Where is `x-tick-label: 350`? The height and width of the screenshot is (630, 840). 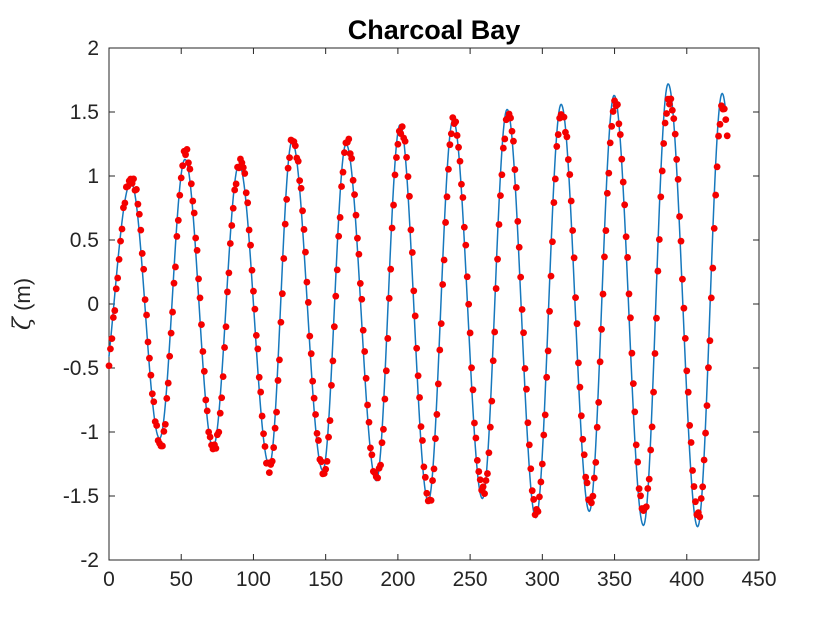 x-tick-label: 350 is located at coordinates (614, 579).